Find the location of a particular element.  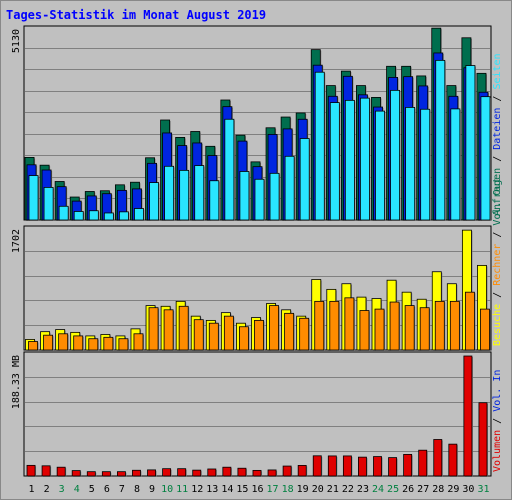

day-label: 28 is located at coordinates (438, 489).